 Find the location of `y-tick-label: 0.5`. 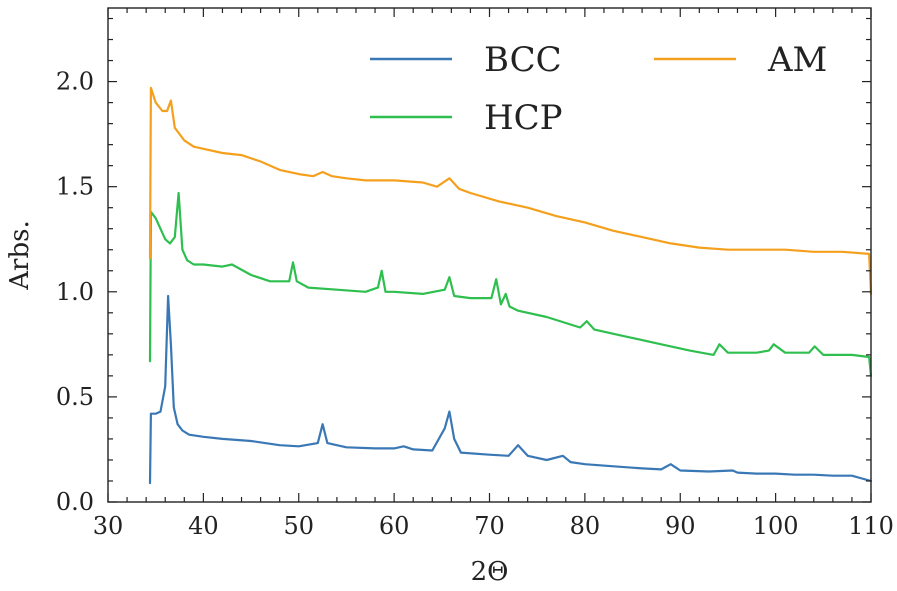

y-tick-label: 0.5 is located at coordinates (75, 397).